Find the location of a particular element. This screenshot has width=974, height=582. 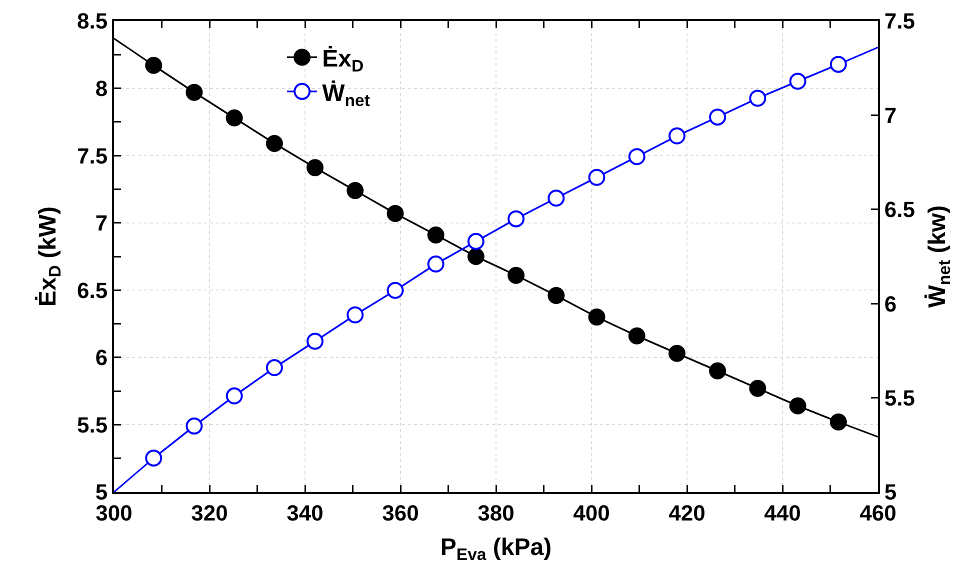

x-axis-title: P$_{Eva}$ (kPa) is located at coordinates (496, 549).